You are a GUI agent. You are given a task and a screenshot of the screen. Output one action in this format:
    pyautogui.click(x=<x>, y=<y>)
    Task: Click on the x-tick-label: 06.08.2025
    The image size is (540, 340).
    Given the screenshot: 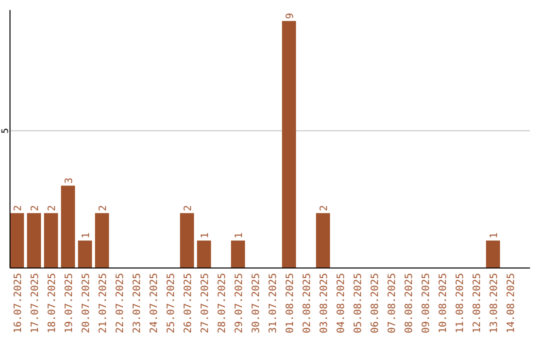 What is the action you would take?
    pyautogui.click(x=375, y=303)
    